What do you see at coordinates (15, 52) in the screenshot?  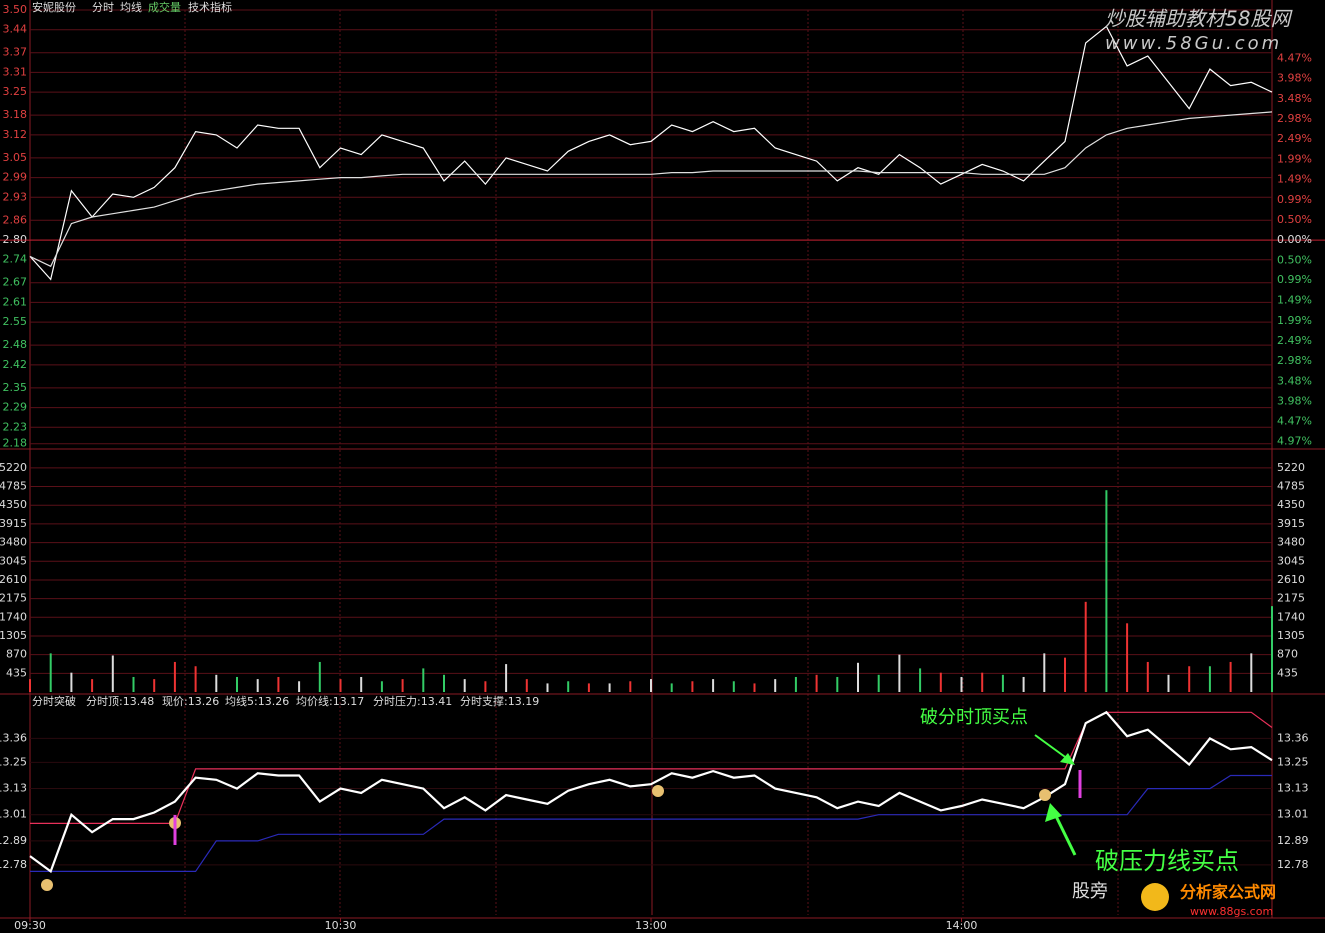 I see `y-tick-label: 3.37` at bounding box center [15, 52].